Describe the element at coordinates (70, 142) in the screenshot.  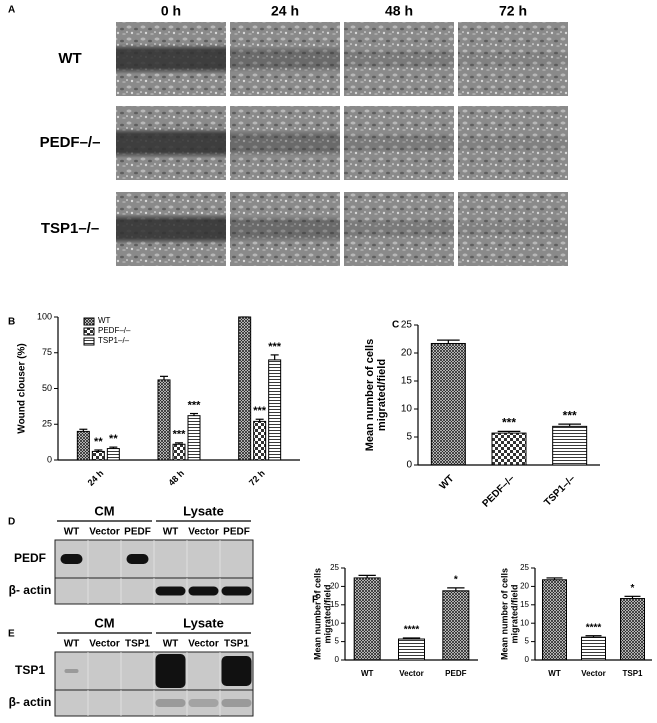
I see `row-label: PEDF–/–` at that location.